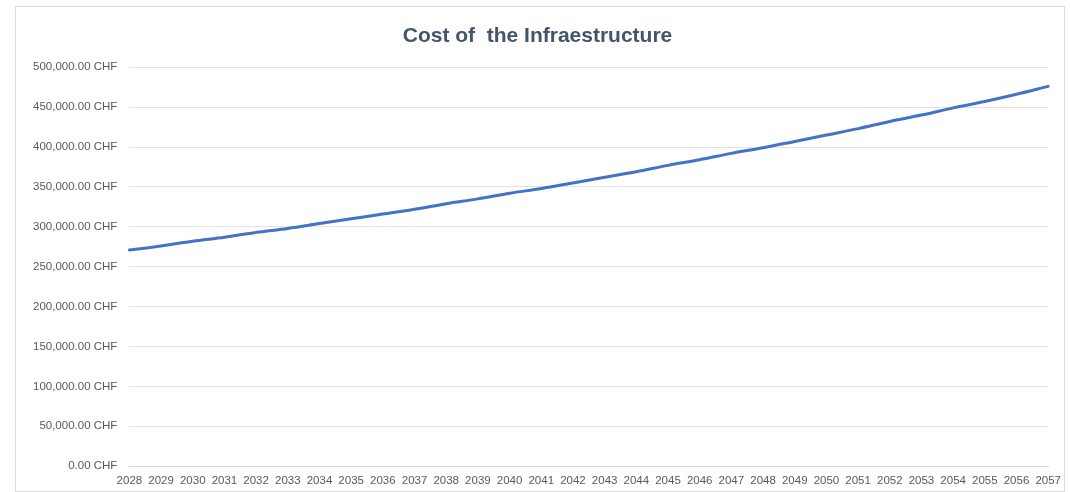 This screenshot has height=492, width=1070. Describe the element at coordinates (478, 480) in the screenshot. I see `x-tick-label: 2039` at that location.